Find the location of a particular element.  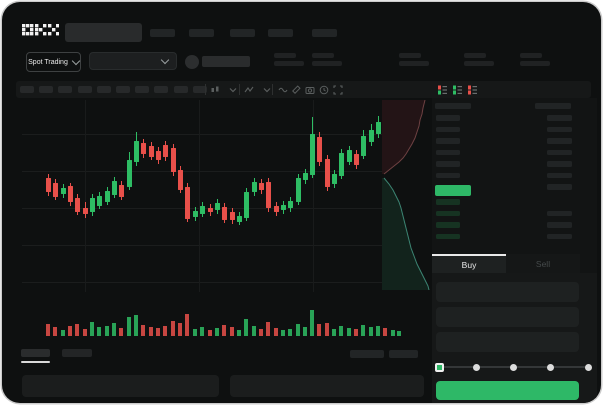

pair-name-placeholder is located at coordinates (226, 61).